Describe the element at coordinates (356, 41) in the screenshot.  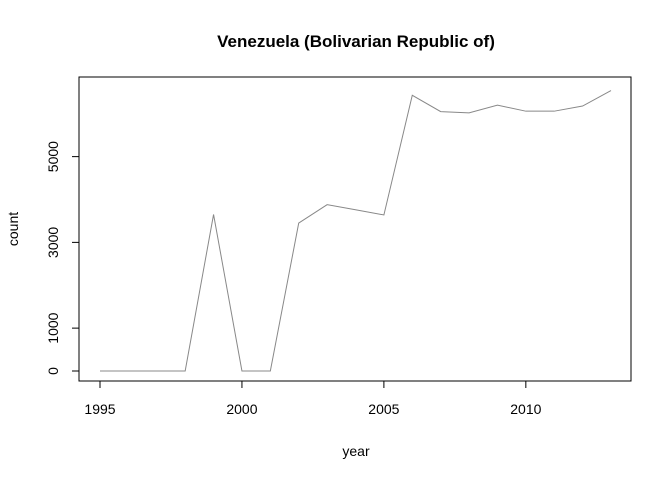
I see `chart-title: Venezuela (Bolivarian Republic of)` at that location.